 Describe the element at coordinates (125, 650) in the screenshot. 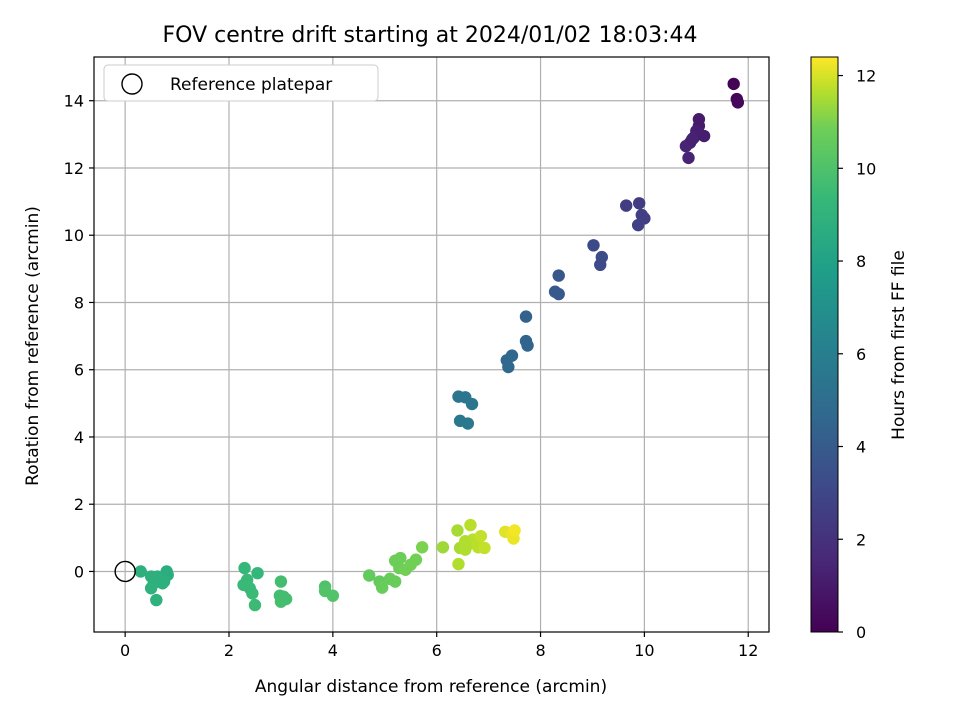

I see `x-tick-label: 0` at that location.